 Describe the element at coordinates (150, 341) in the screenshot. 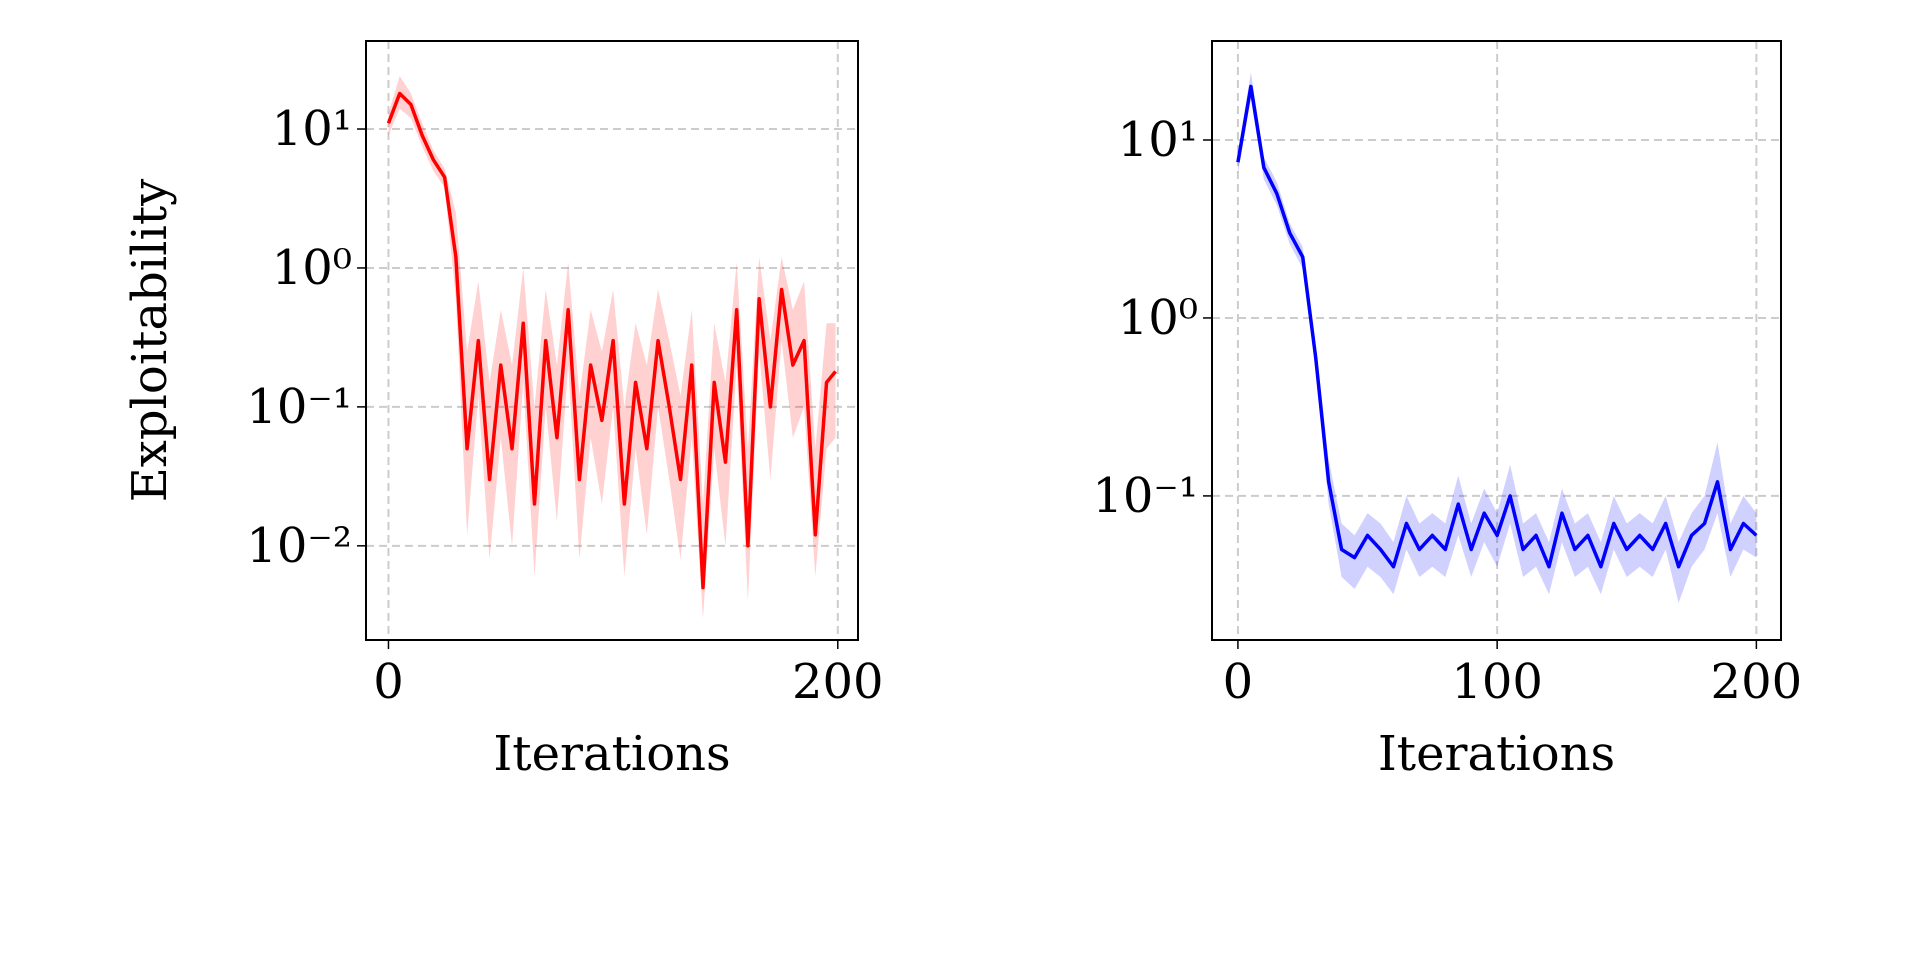

I see `y-axis-label: Exploitability` at that location.